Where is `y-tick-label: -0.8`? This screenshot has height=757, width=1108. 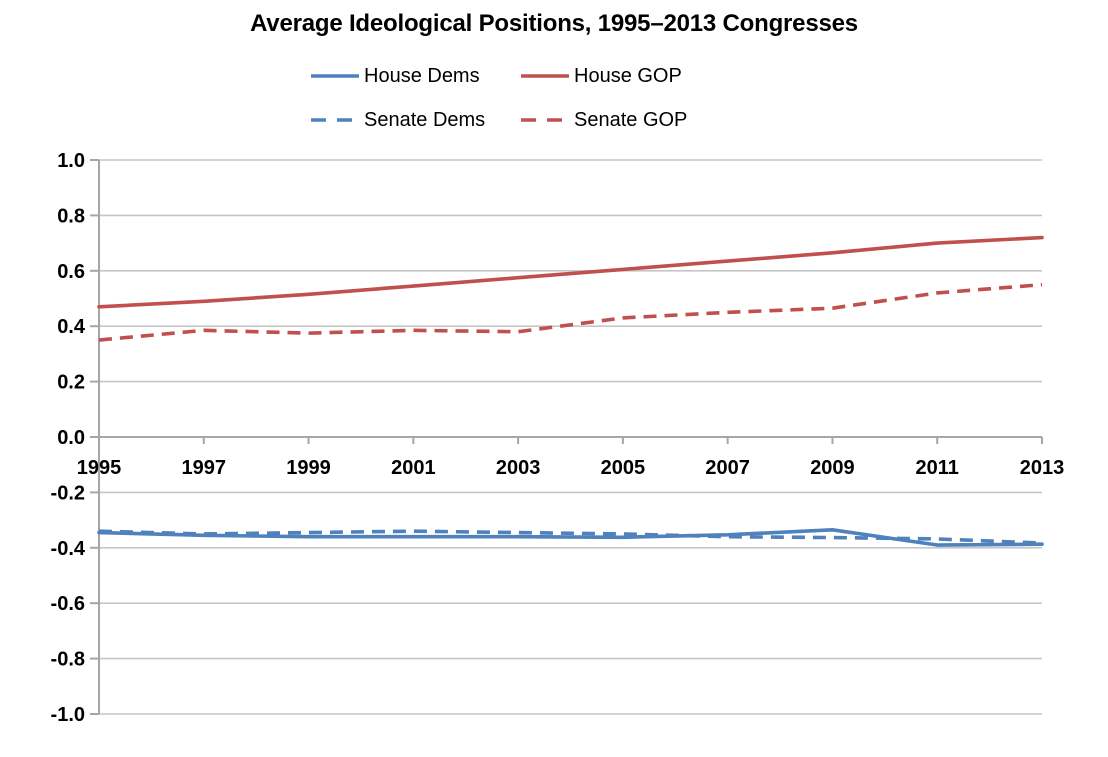
y-tick-label: -0.8 is located at coordinates (68, 660).